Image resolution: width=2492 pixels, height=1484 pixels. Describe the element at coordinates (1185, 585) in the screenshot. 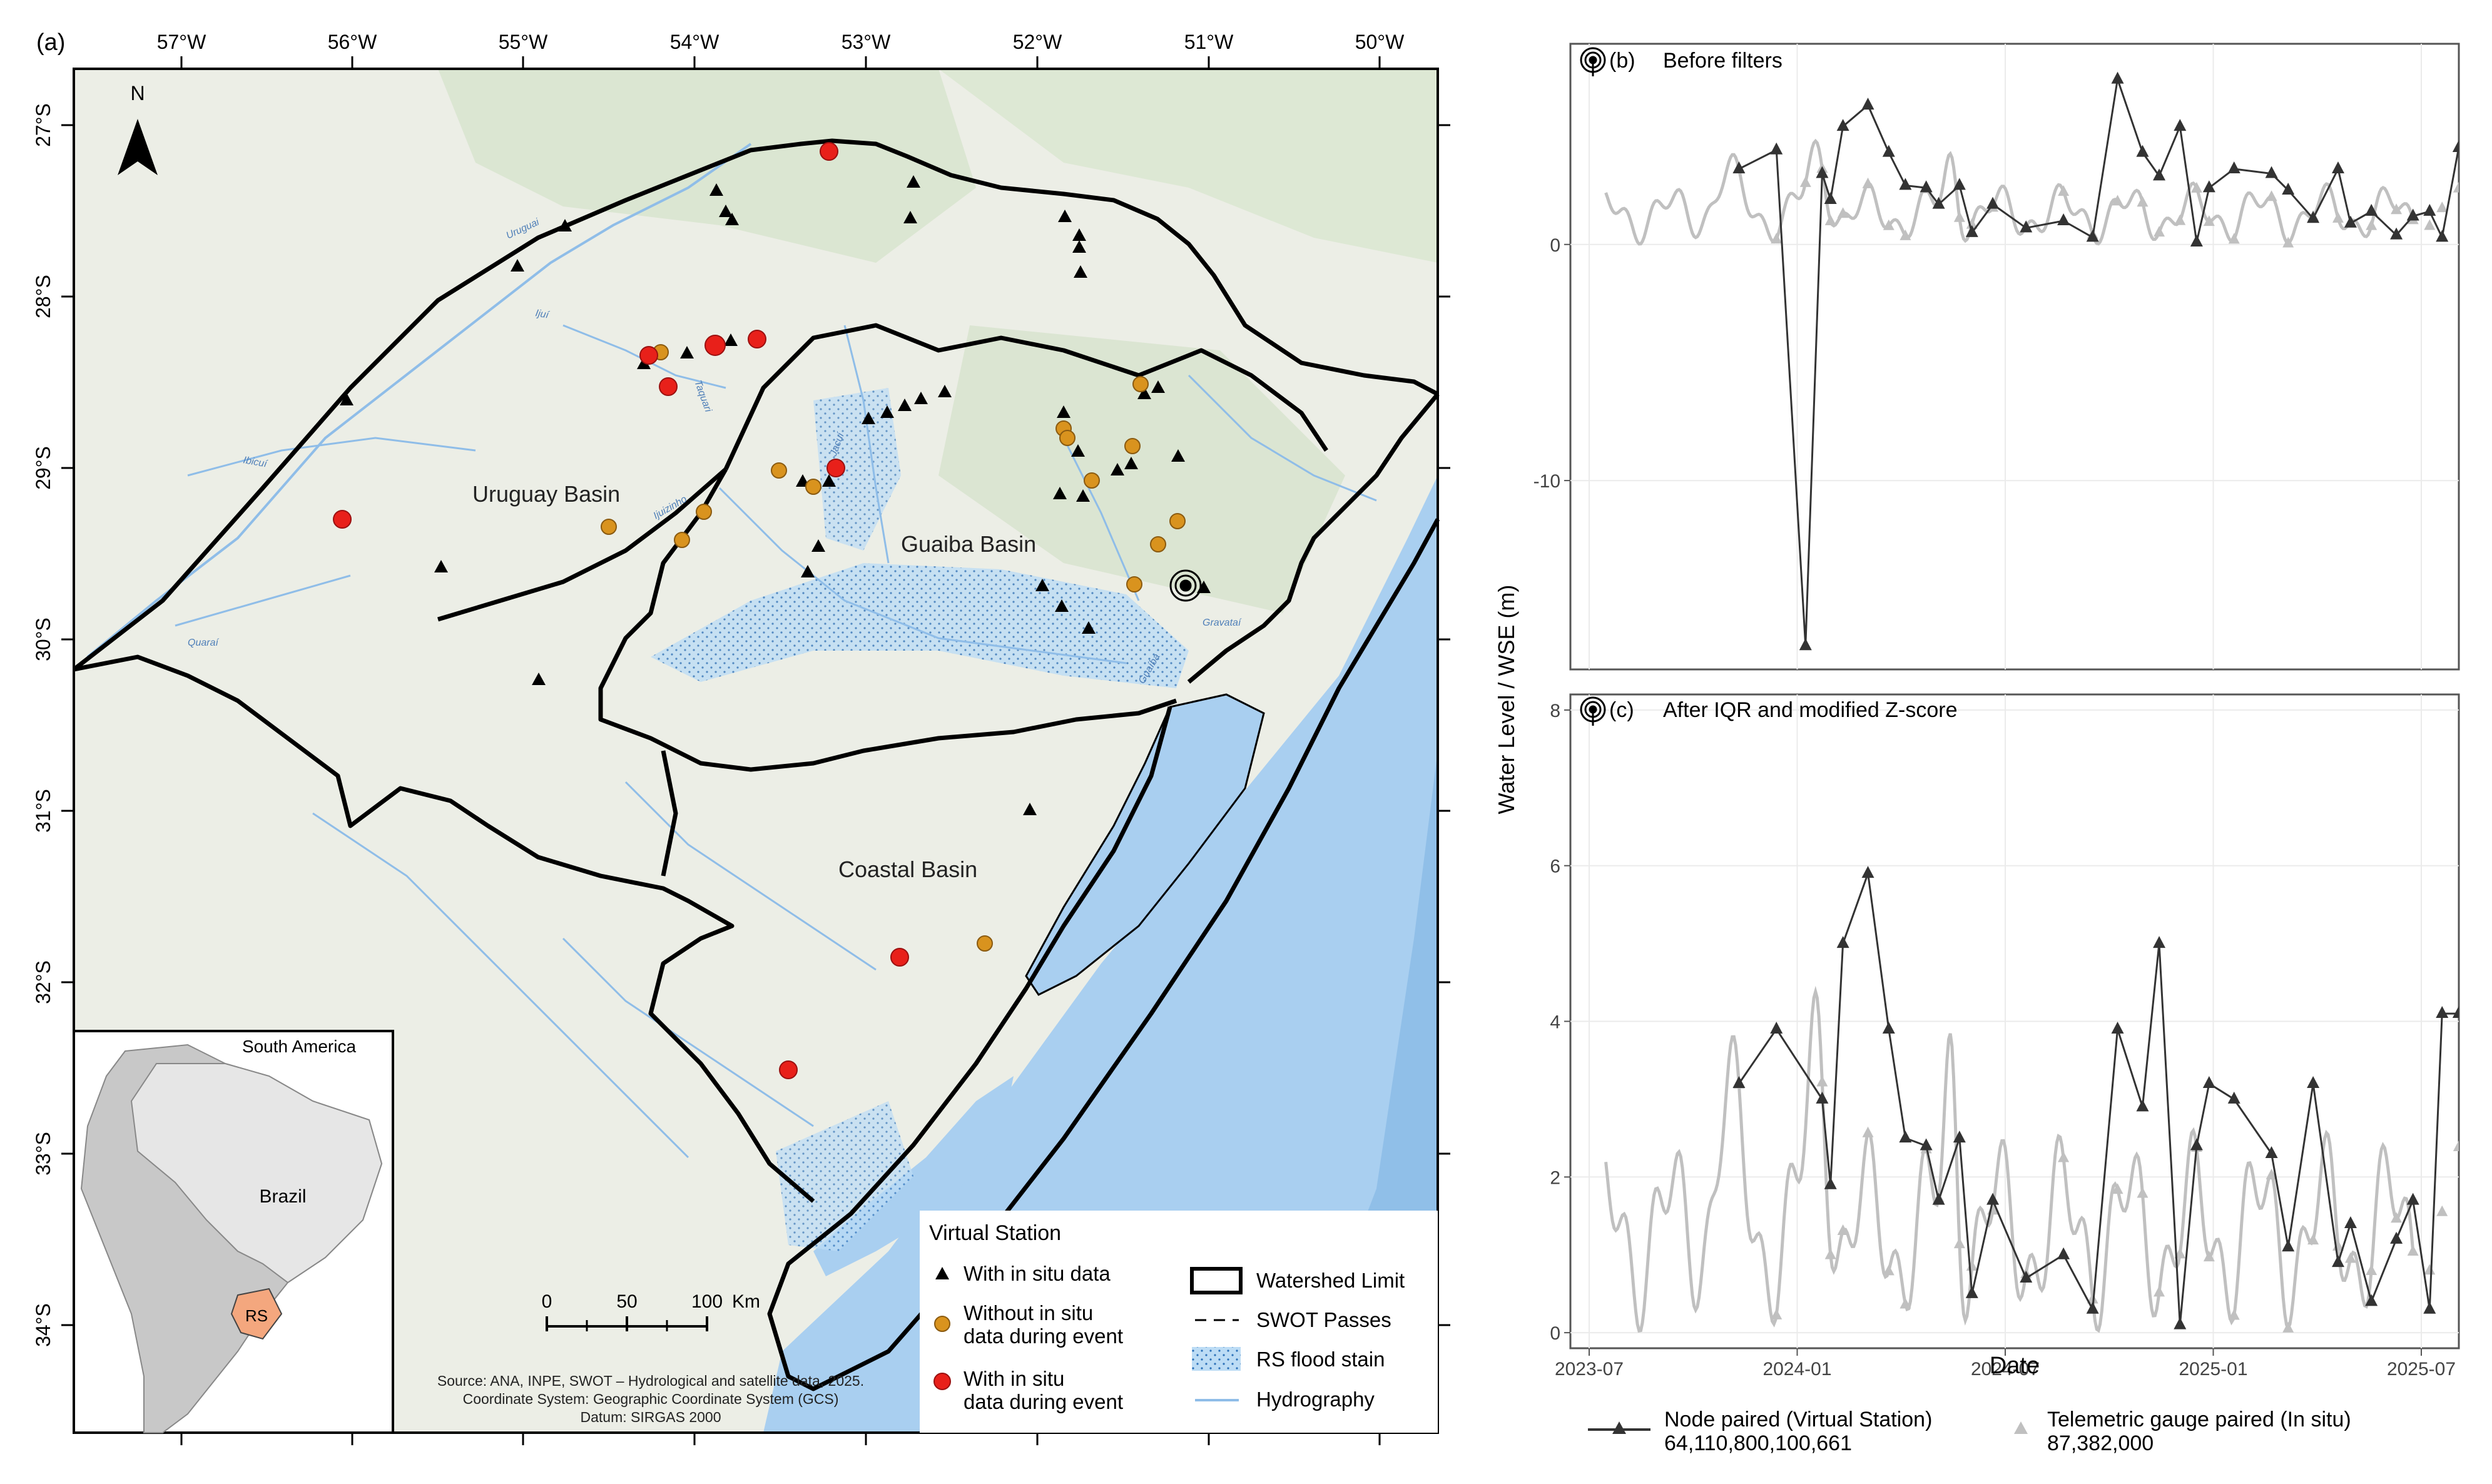

I see `selected-station-icon` at that location.